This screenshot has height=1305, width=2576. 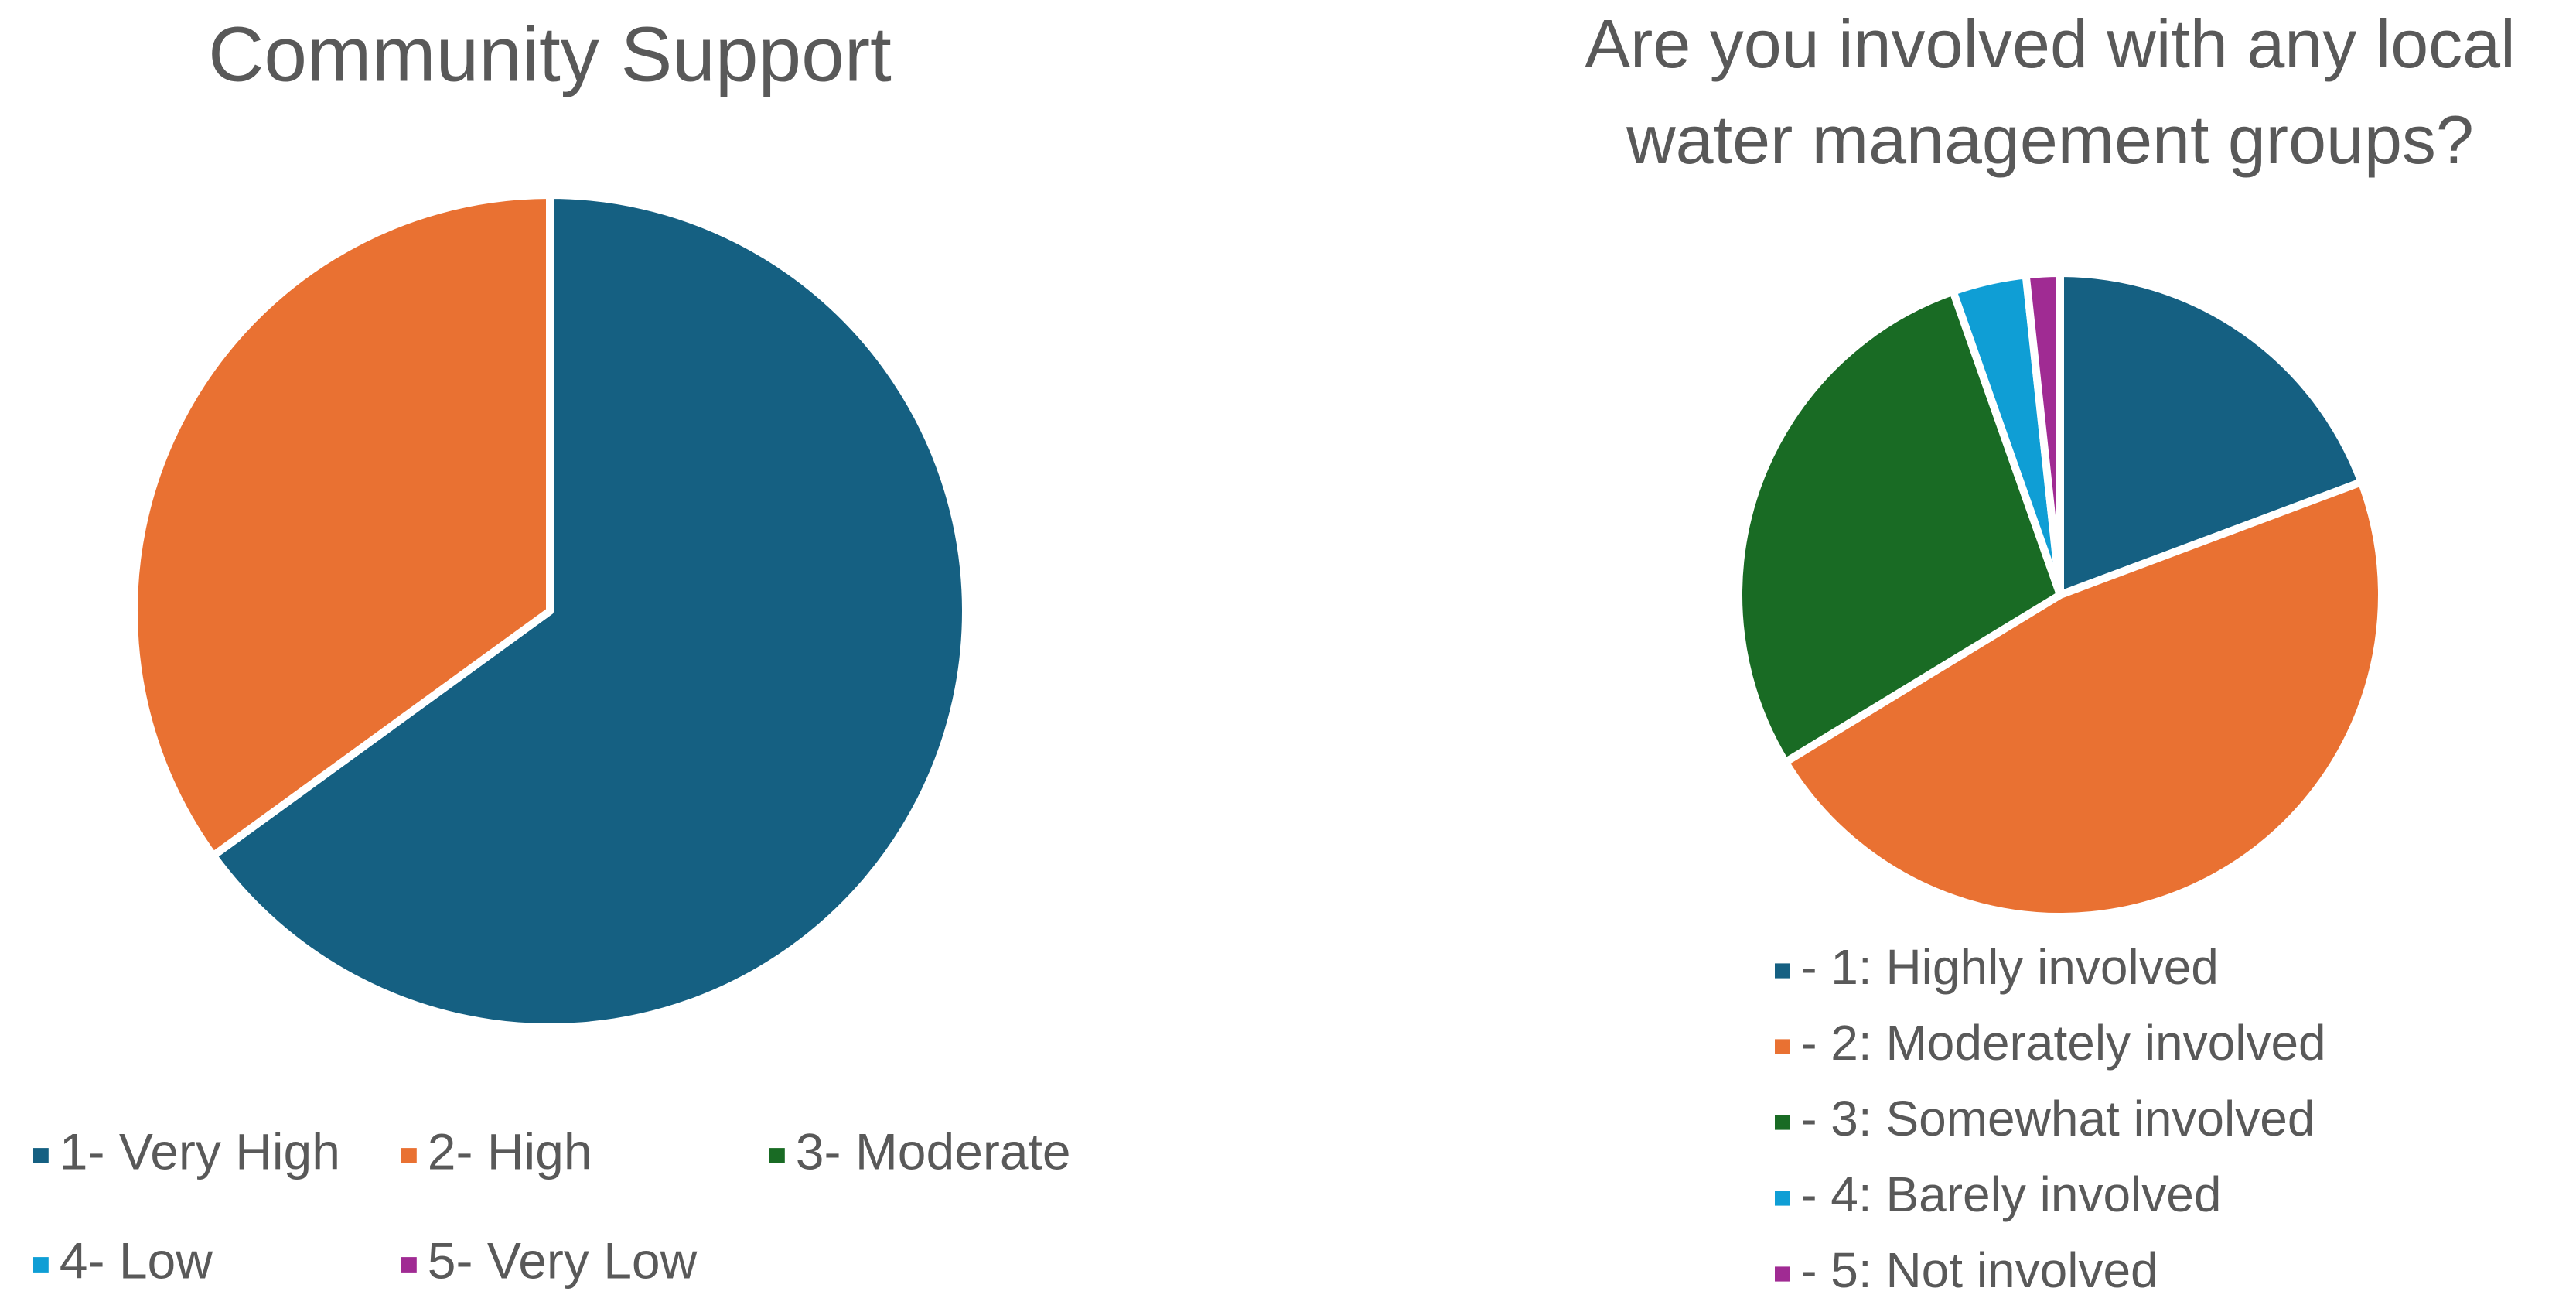 What do you see at coordinates (2010, 1194) in the screenshot?
I see `legend-label: - 4: Barely involved` at bounding box center [2010, 1194].